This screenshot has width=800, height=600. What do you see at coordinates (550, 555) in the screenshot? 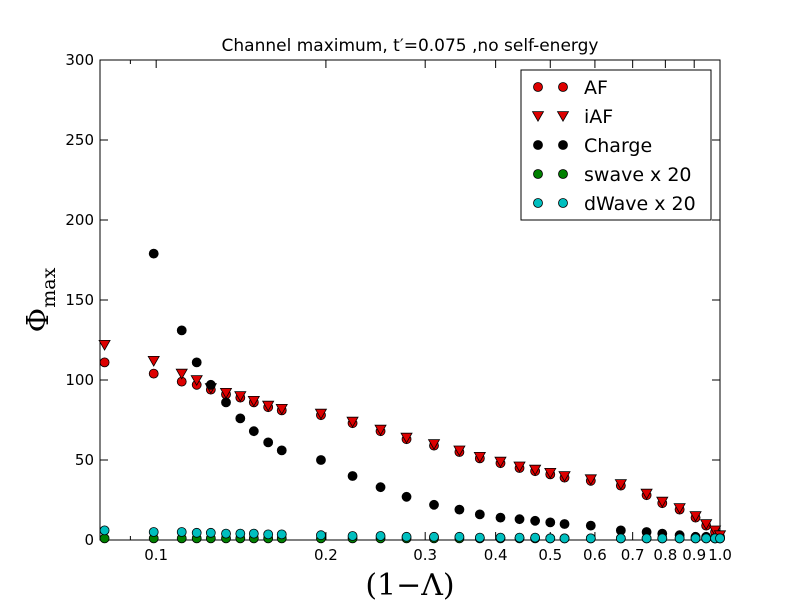
I see `x-tick-label: 0.5` at bounding box center [550, 555].